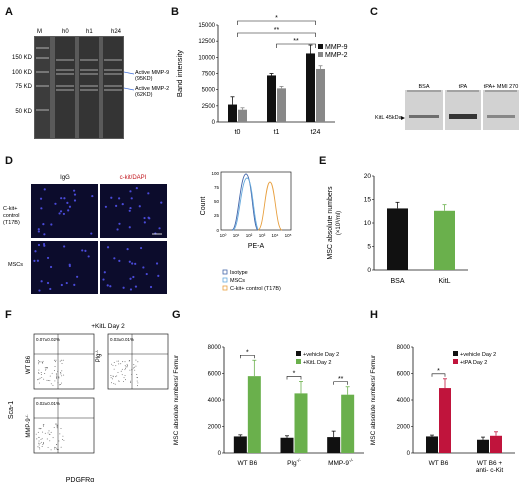 The image size is (520, 497). What do you see at coordinates (490, 463) in the screenshot?
I see `category-label-line: WT B6 +` at bounding box center [490, 463].